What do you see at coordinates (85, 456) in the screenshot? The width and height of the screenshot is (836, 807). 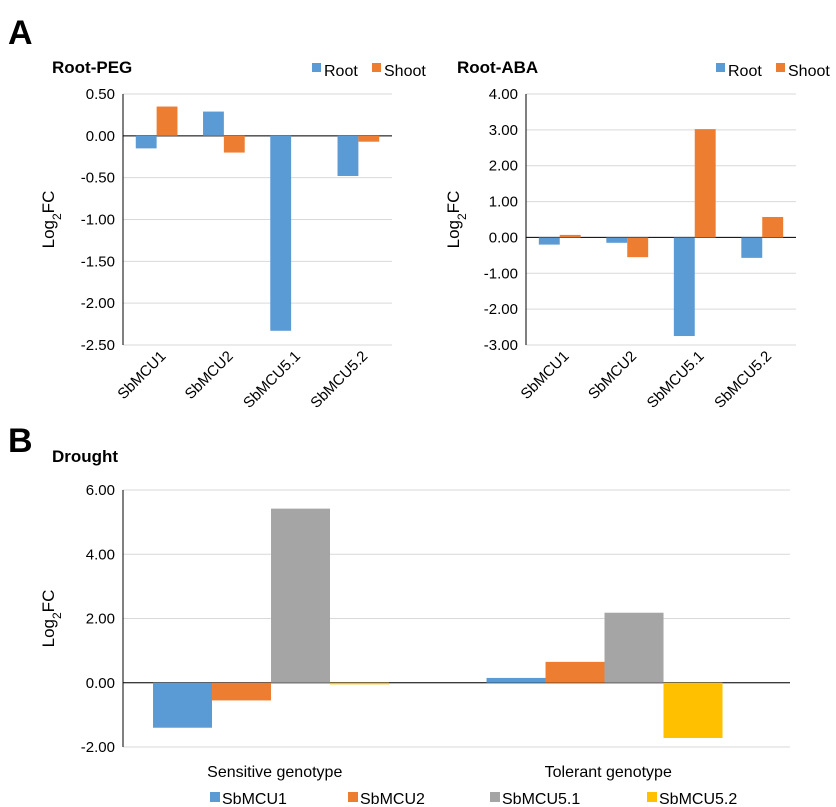 I see `chart-title: Drought` at bounding box center [85, 456].